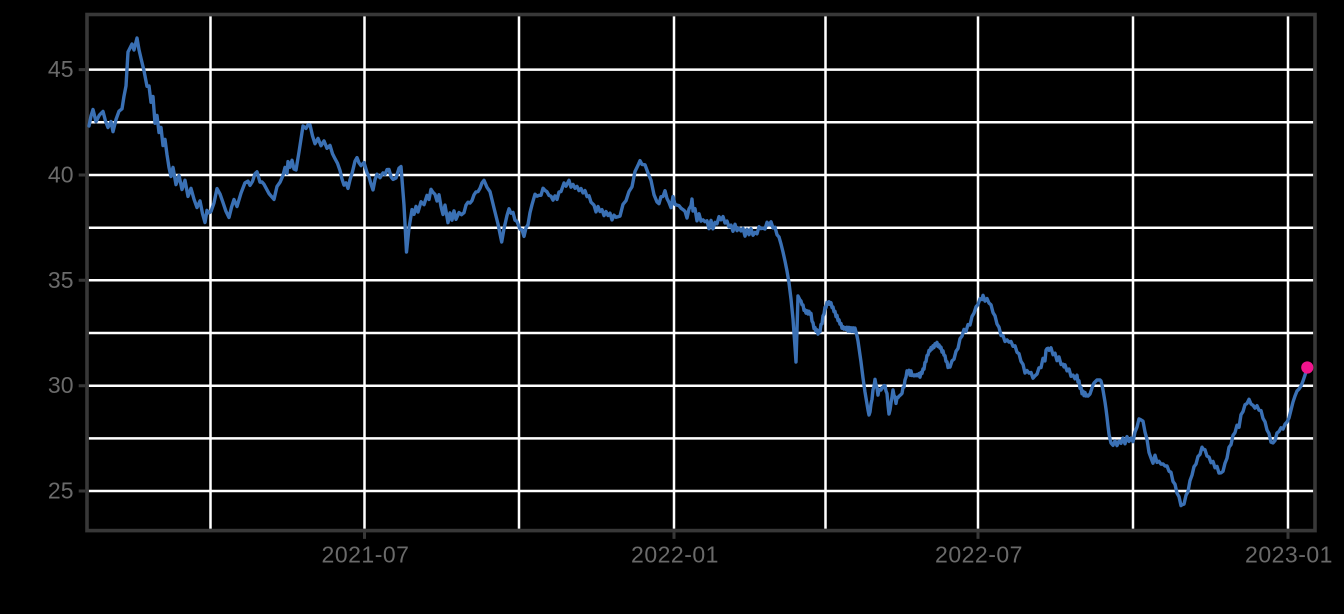 Image resolution: width=1344 pixels, height=614 pixels. Describe the element at coordinates (61, 385) in the screenshot. I see `svg-text: 30` at that location.